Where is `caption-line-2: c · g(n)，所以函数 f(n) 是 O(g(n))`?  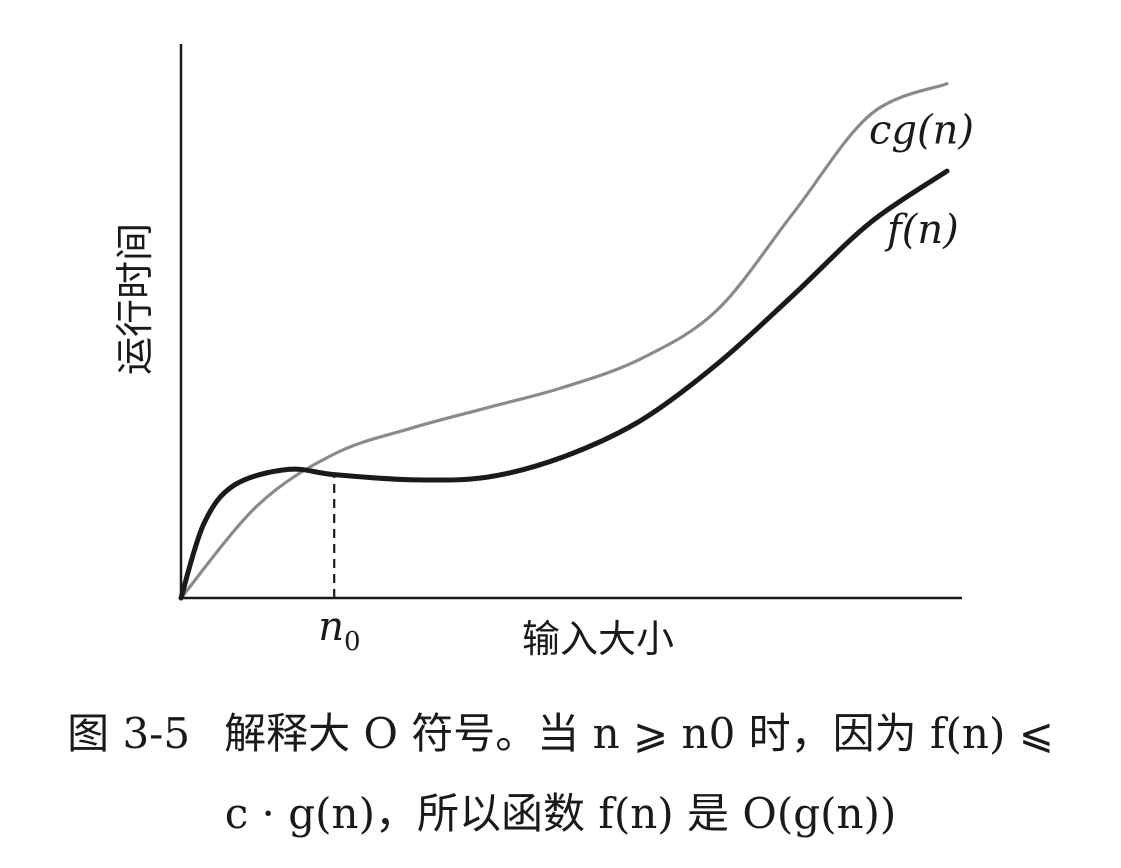
caption-line-2: c · g(n)，所以函数 f(n) 是 O(g(n)) is located at coordinates (560, 810).